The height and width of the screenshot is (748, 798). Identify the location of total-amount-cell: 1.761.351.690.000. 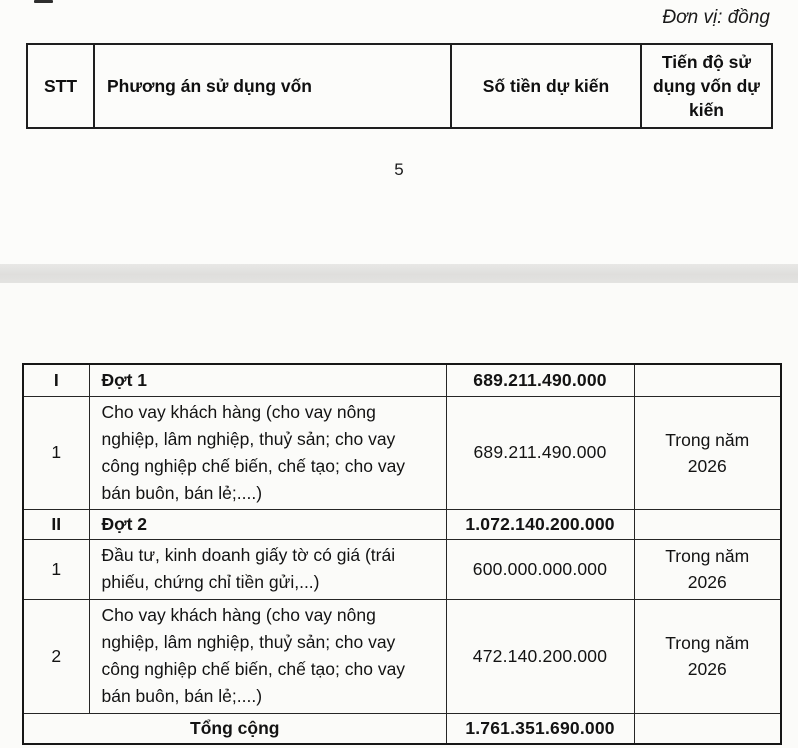
(540, 728).